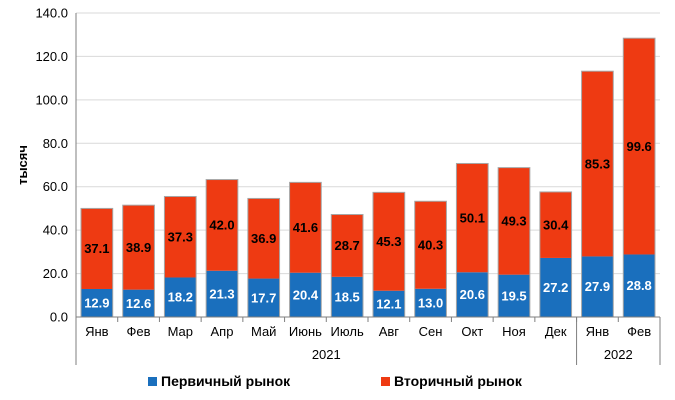  What do you see at coordinates (22, 165) in the screenshot?
I see `y-axis-title: тысяч` at bounding box center [22, 165].